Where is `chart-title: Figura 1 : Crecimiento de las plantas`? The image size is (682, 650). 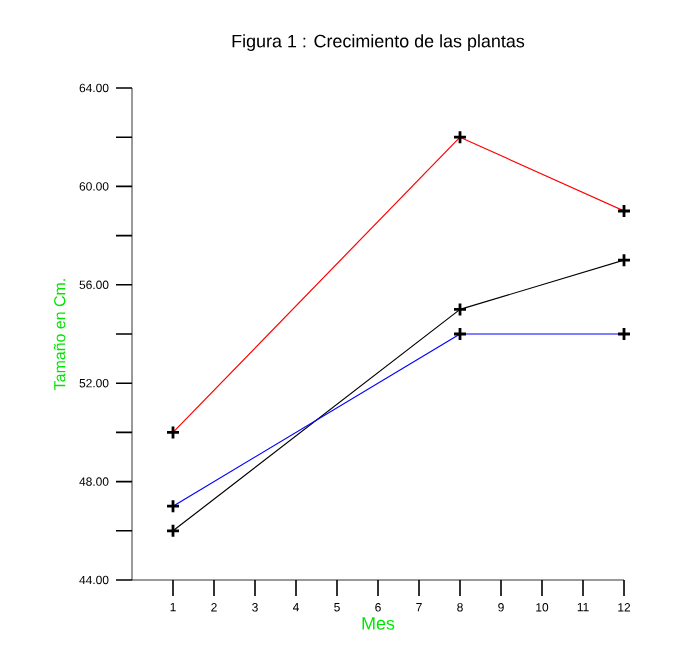
chart-title: Figura 1 : Crecimiento de las plantas is located at coordinates (378, 42).